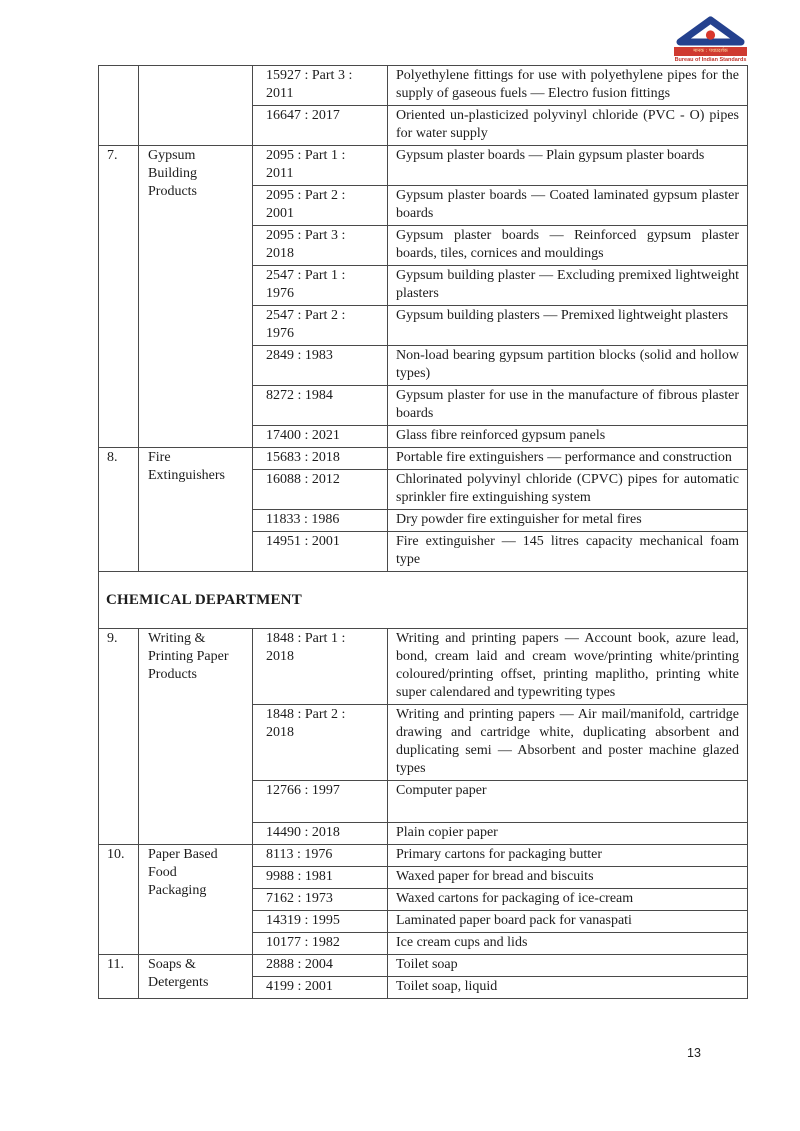  What do you see at coordinates (320, 833) in the screenshot?
I see `standard-number-cell: 14490 : 2018` at bounding box center [320, 833].